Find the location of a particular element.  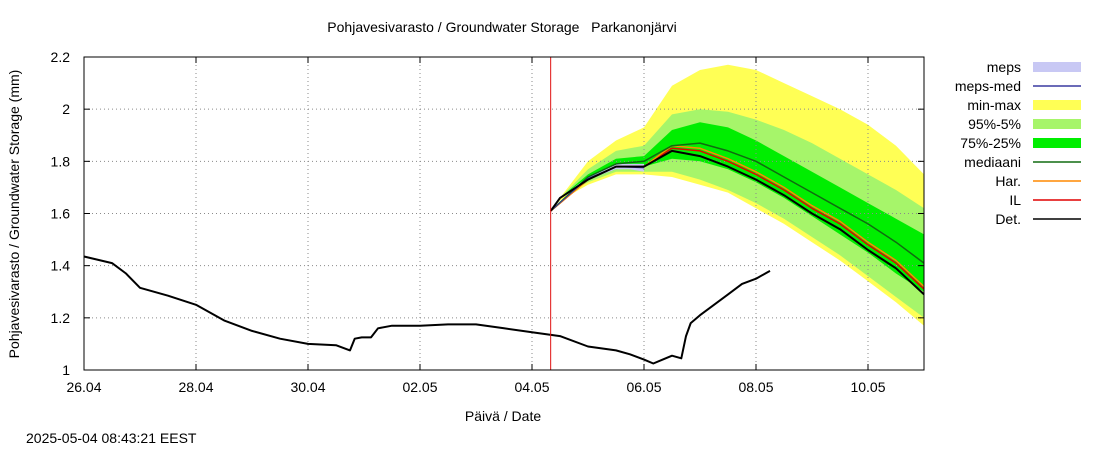

legend-label: 95%-5% is located at coordinates (994, 124).